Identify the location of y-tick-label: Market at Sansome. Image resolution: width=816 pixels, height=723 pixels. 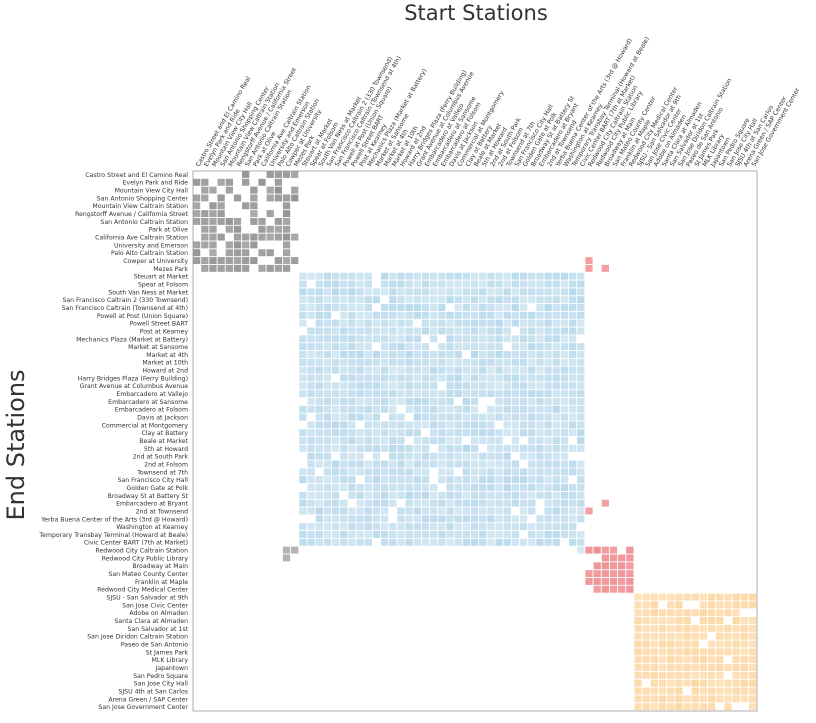
(158, 347).